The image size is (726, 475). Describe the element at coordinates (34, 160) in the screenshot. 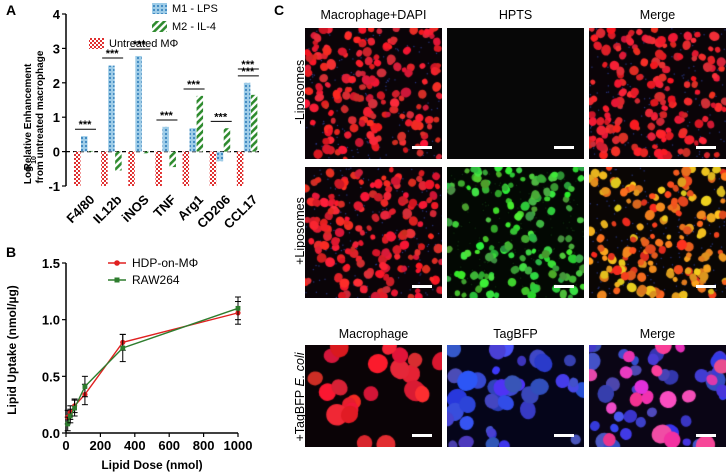

I see `chart-a-ylabel-sub: 10` at that location.